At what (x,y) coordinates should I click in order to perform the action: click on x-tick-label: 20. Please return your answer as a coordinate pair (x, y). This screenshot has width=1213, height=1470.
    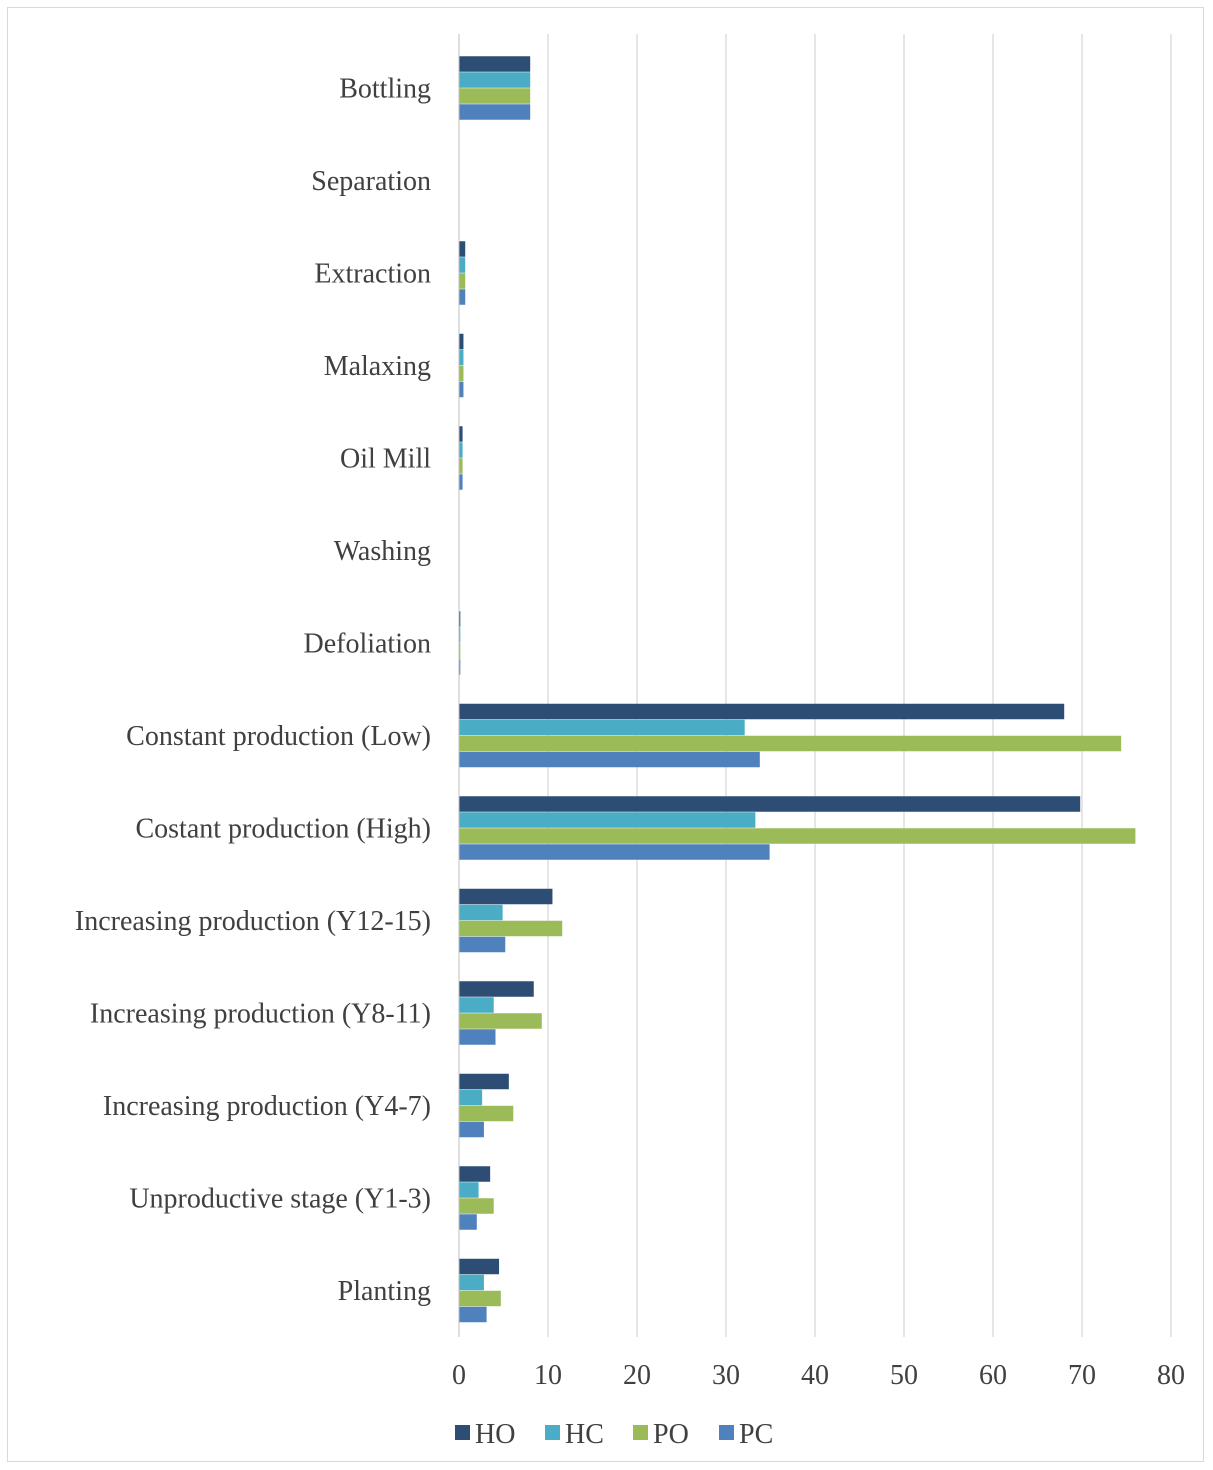
    Looking at the image, I should click on (637, 1375).